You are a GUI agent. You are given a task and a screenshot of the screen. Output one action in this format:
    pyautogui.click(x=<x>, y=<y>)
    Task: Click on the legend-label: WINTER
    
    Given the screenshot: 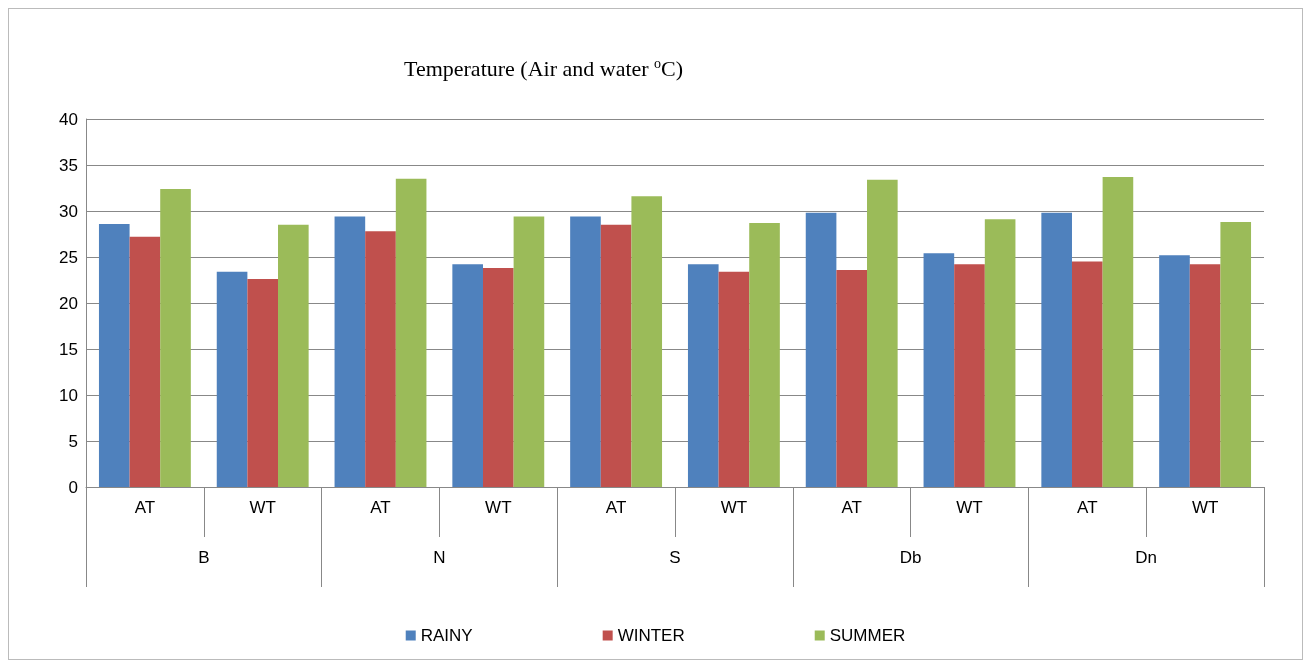 What is the action you would take?
    pyautogui.click(x=651, y=635)
    